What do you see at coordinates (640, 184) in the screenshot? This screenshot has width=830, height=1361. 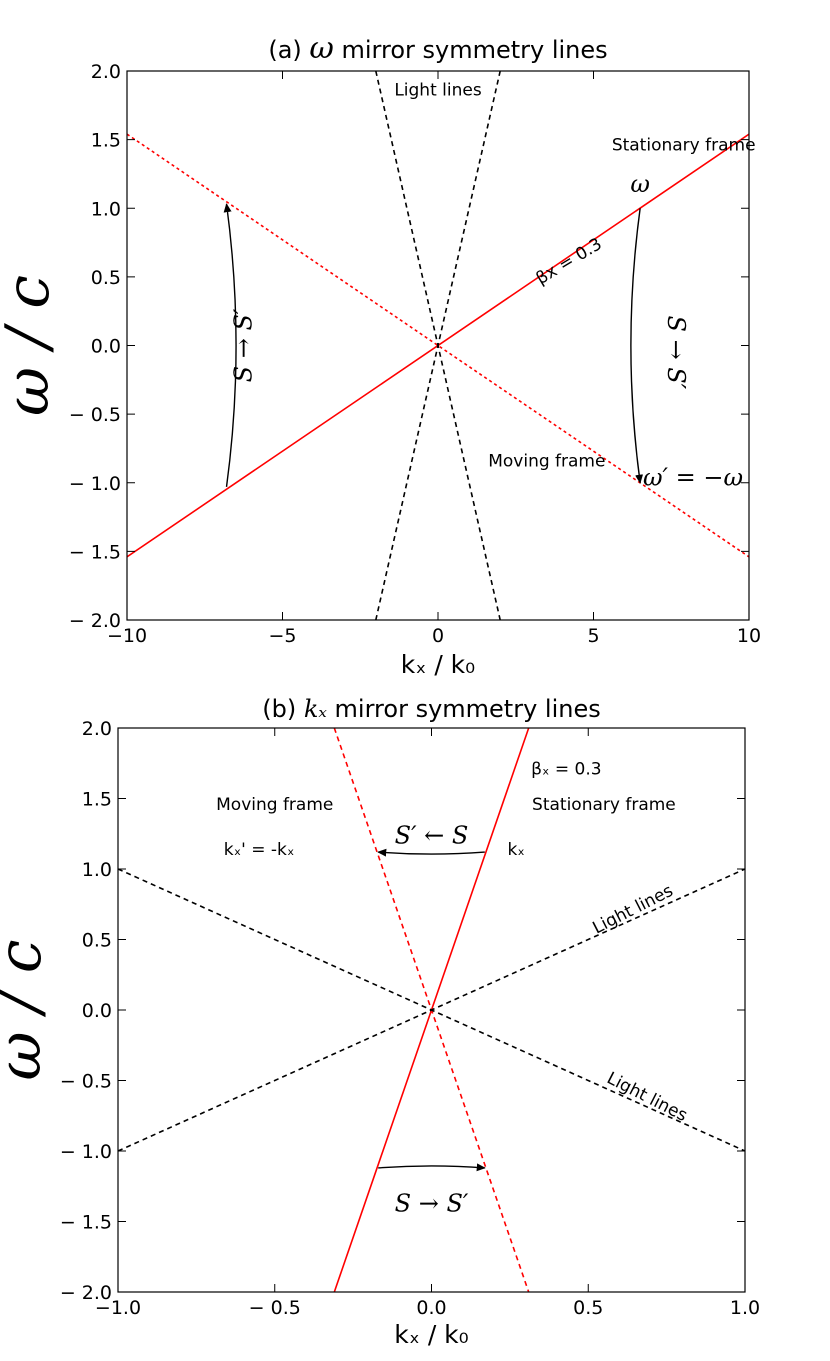 I see `annotation: ω` at bounding box center [640, 184].